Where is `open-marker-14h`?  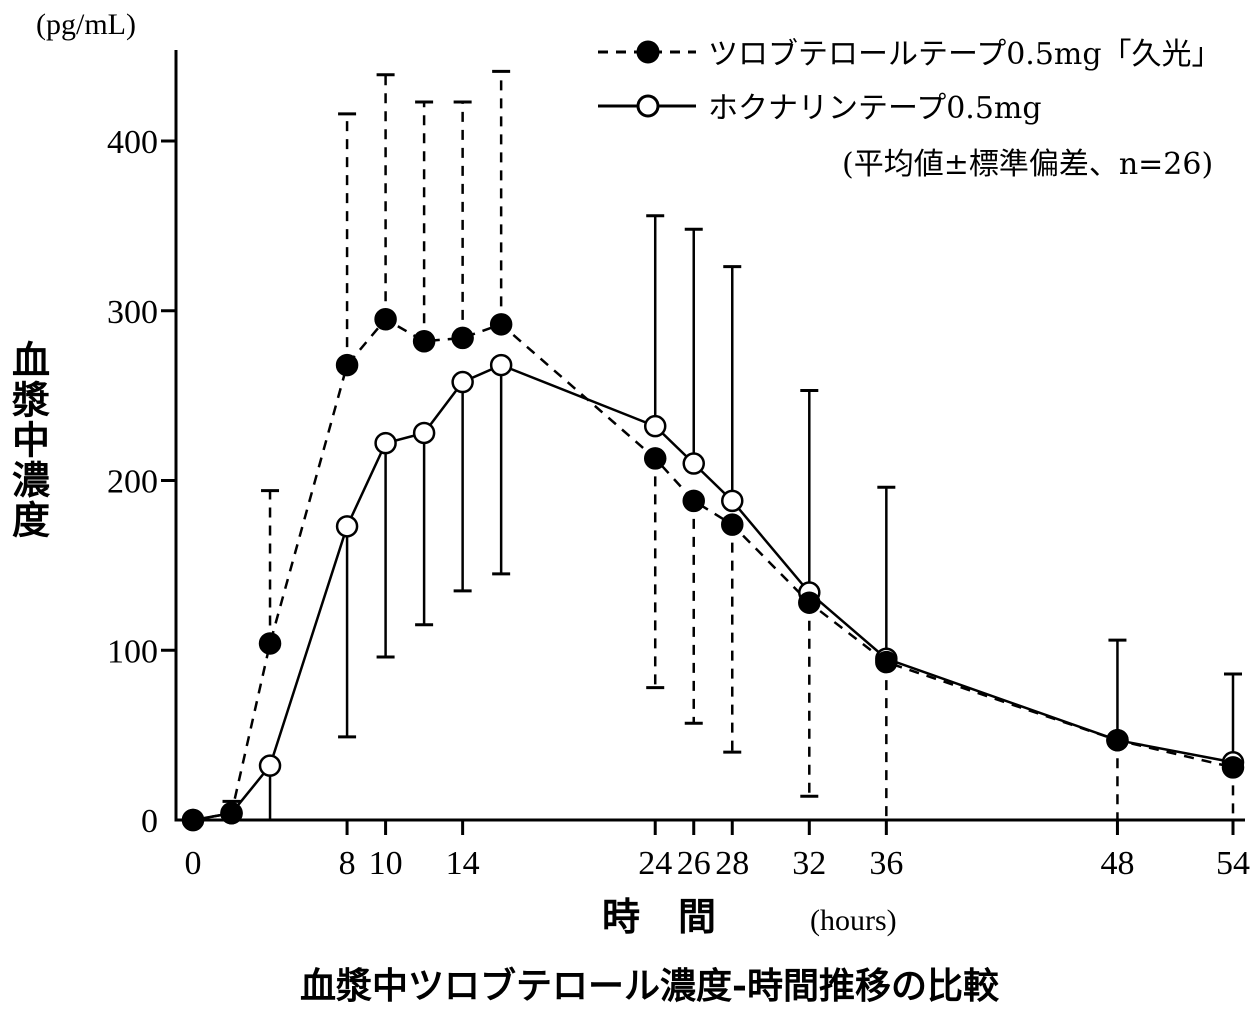 open-marker-14h is located at coordinates (462, 382).